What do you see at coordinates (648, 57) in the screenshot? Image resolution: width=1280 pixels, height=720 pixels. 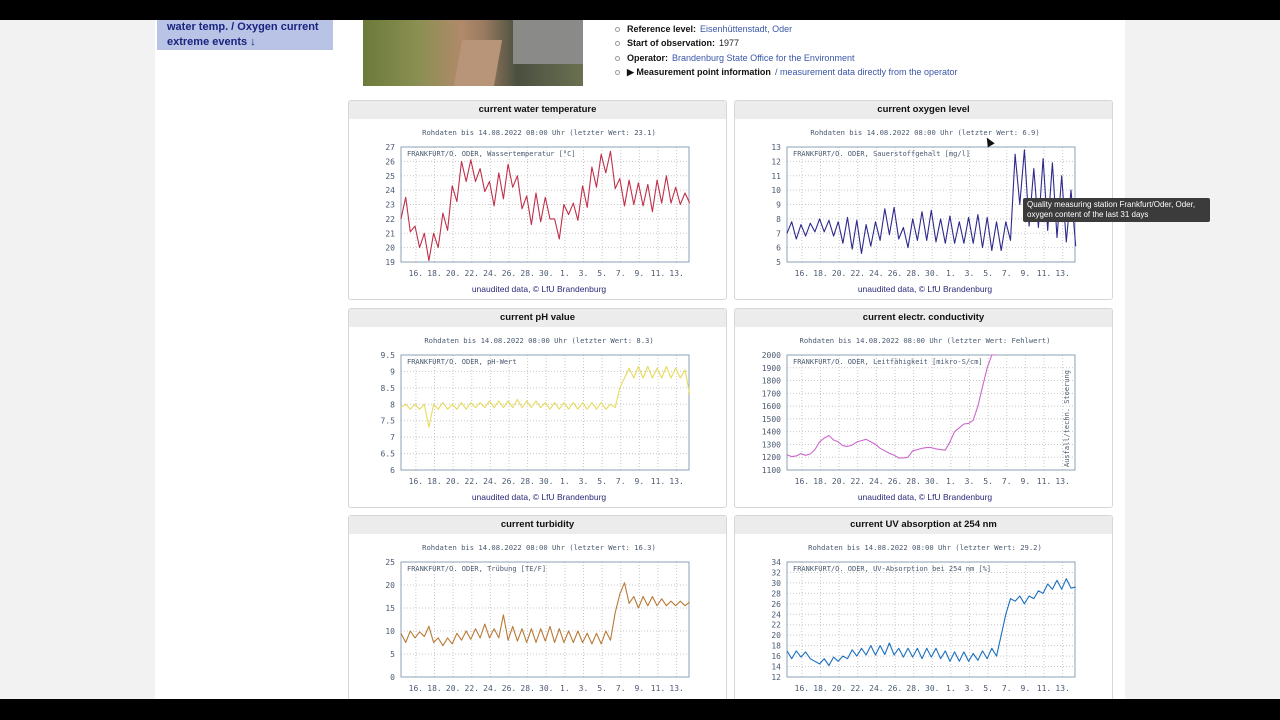 I see `info-label: Operator:` at bounding box center [648, 57].